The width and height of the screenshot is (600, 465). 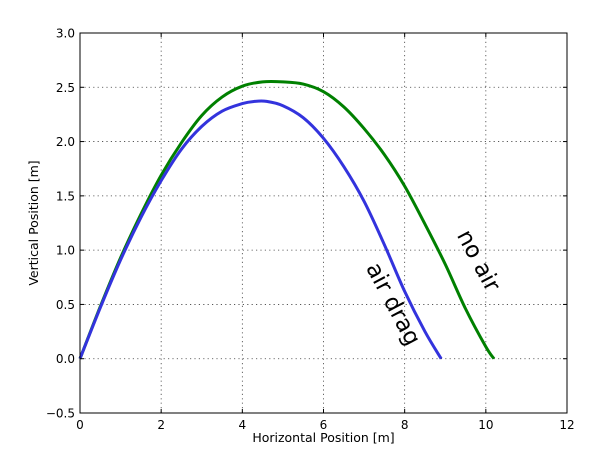 I want to click on y-tick-label: −0.5, so click(x=60, y=414).